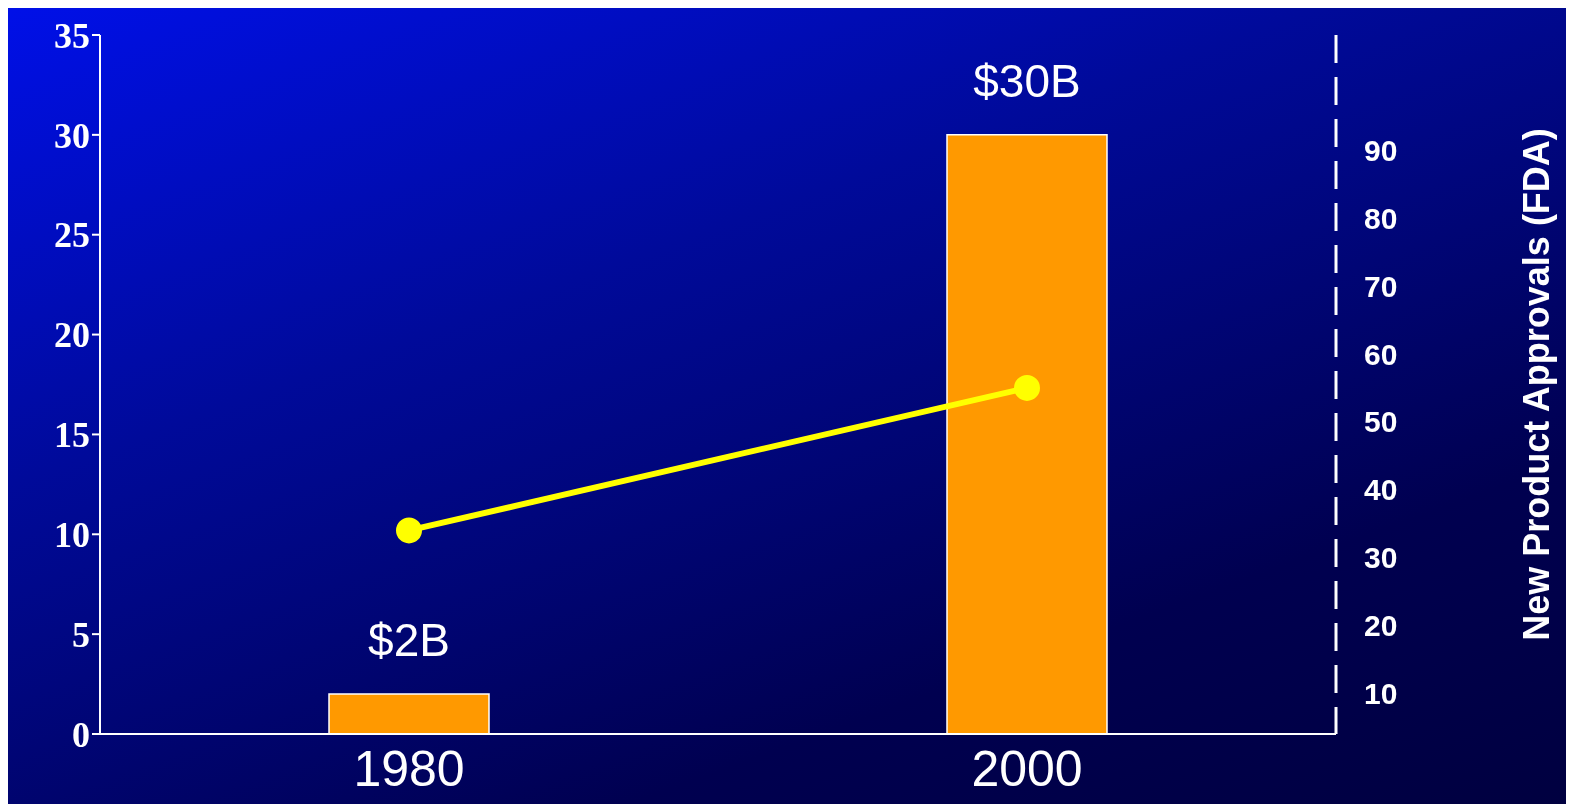 The height and width of the screenshot is (812, 1574). What do you see at coordinates (81, 734) in the screenshot?
I see `y-tick-label: 0` at bounding box center [81, 734].